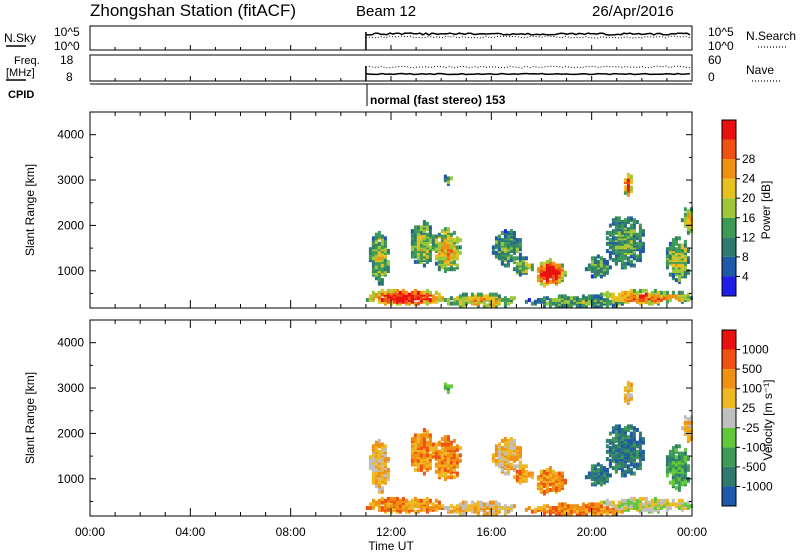  Describe the element at coordinates (633, 11) in the screenshot. I see `date-title: 26/Apr/2016` at that location.